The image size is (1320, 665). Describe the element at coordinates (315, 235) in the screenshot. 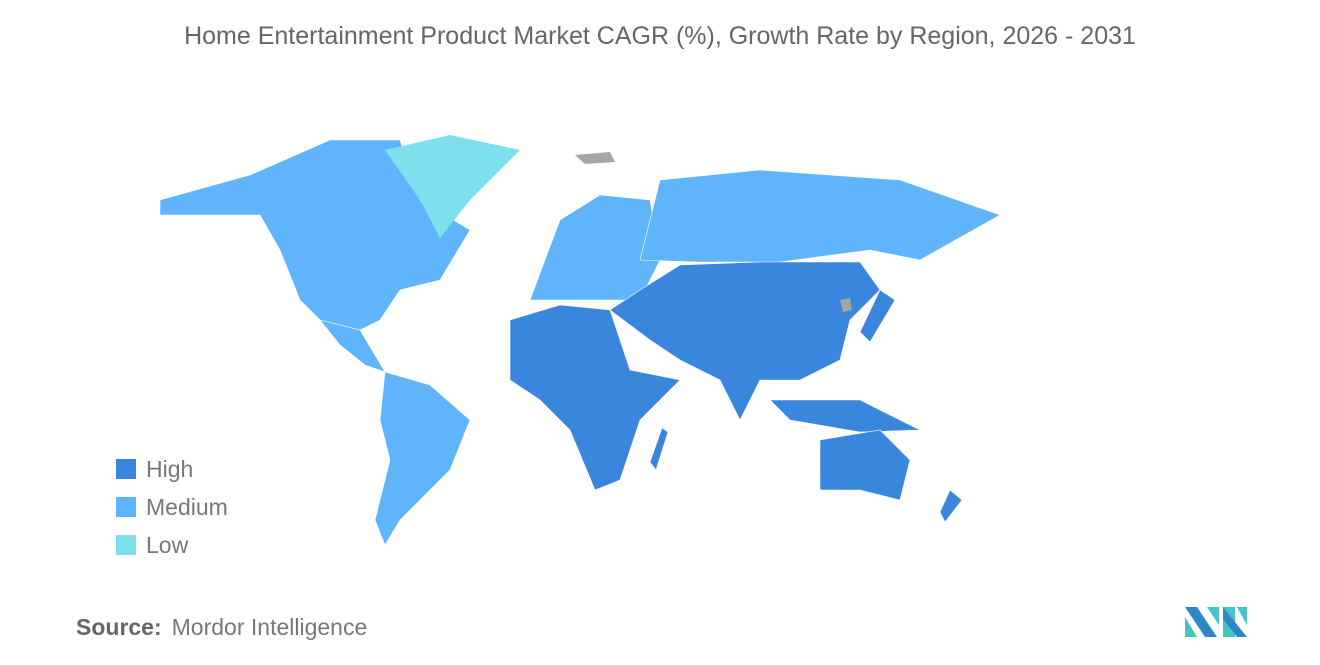

I see `region-north-america` at that location.